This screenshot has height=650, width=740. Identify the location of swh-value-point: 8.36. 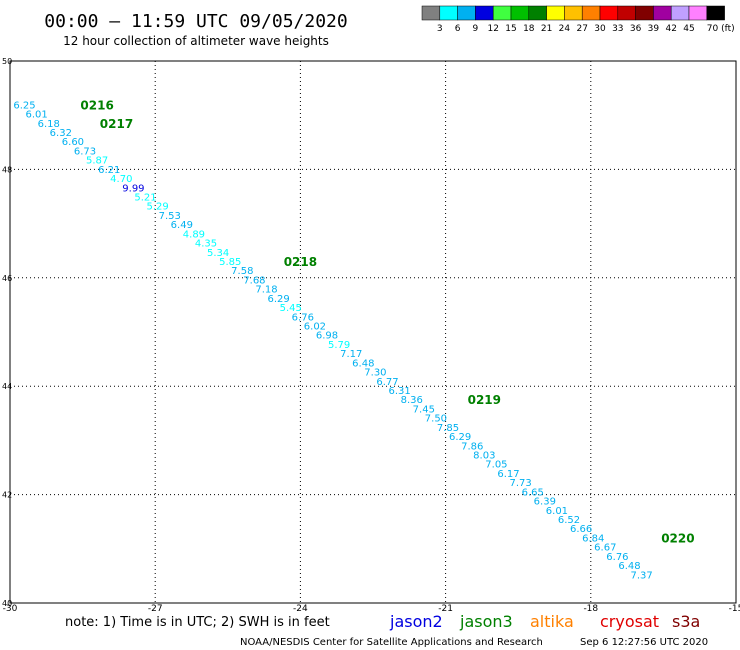
(412, 400).